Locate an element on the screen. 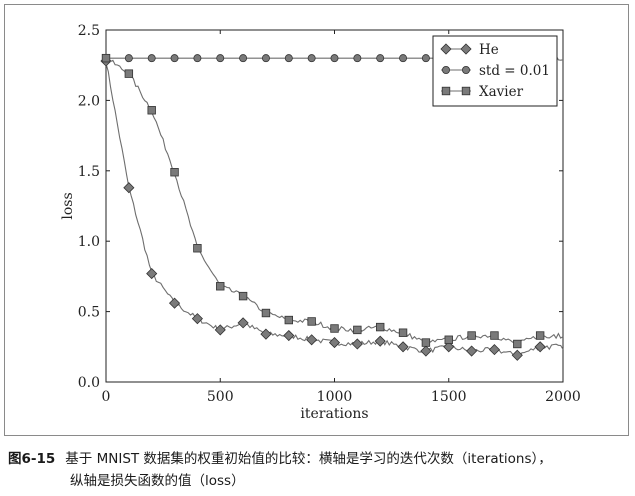  y-tick-label: 0.0 is located at coordinates (89, 383).